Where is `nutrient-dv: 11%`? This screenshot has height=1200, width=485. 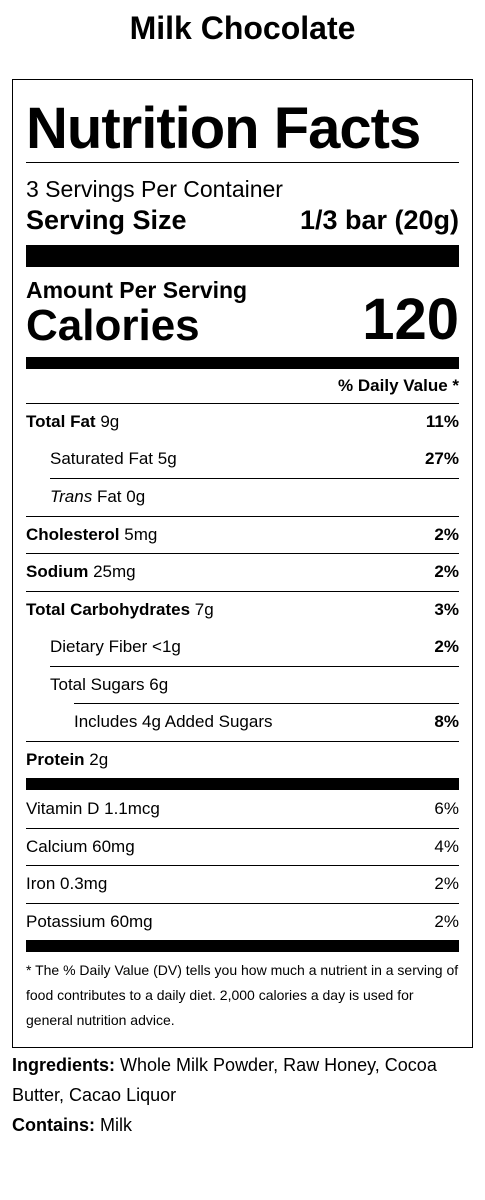
nutrient-dv: 11% is located at coordinates (442, 422).